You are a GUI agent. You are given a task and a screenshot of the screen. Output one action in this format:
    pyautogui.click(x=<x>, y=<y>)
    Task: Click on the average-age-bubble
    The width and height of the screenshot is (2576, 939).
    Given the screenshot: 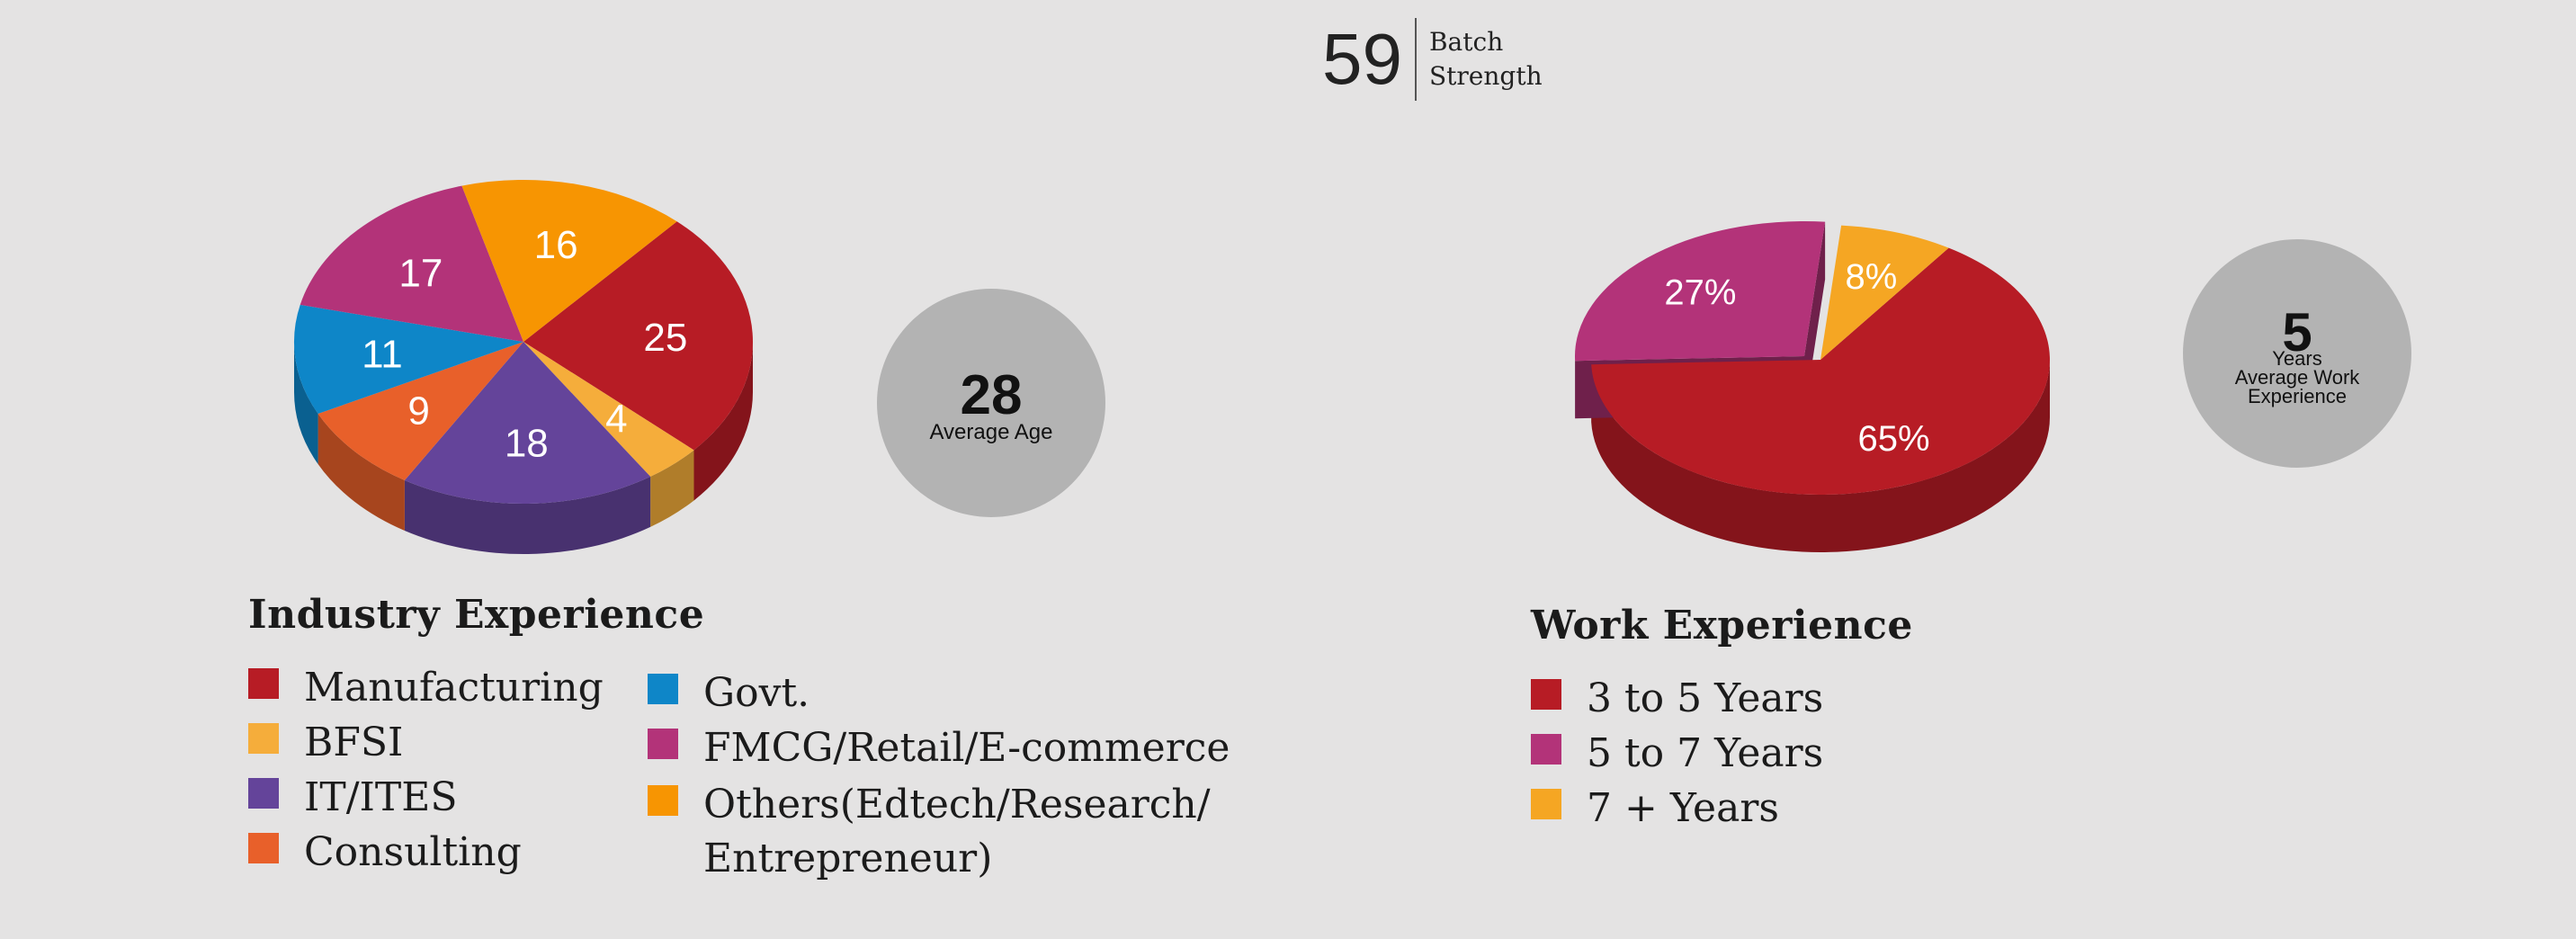 What is the action you would take?
    pyautogui.click(x=991, y=403)
    